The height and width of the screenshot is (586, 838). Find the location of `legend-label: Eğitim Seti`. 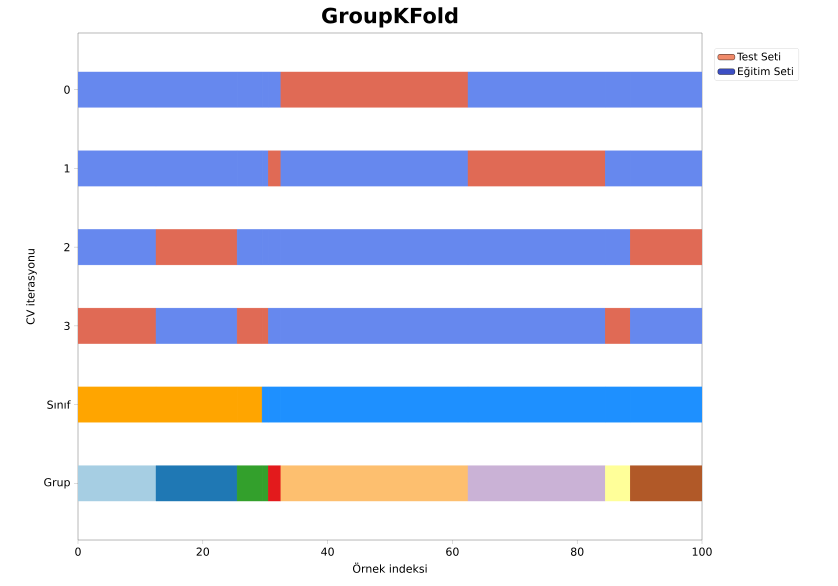

legend-label: Eğitim Seti is located at coordinates (765, 72).